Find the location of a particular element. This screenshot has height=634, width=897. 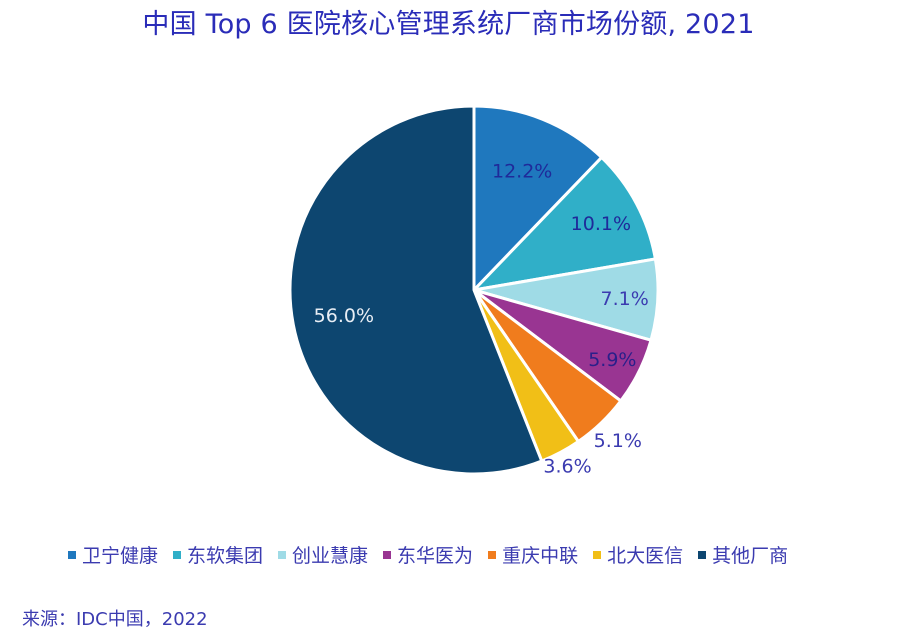

legend-label: 重庆中联 is located at coordinates (540, 556).